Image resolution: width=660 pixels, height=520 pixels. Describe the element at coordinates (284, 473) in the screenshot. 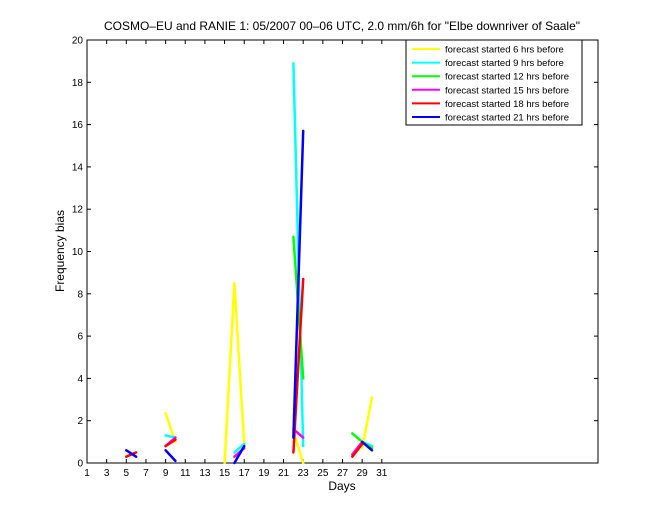

I see `x-tick-label: 21` at that location.